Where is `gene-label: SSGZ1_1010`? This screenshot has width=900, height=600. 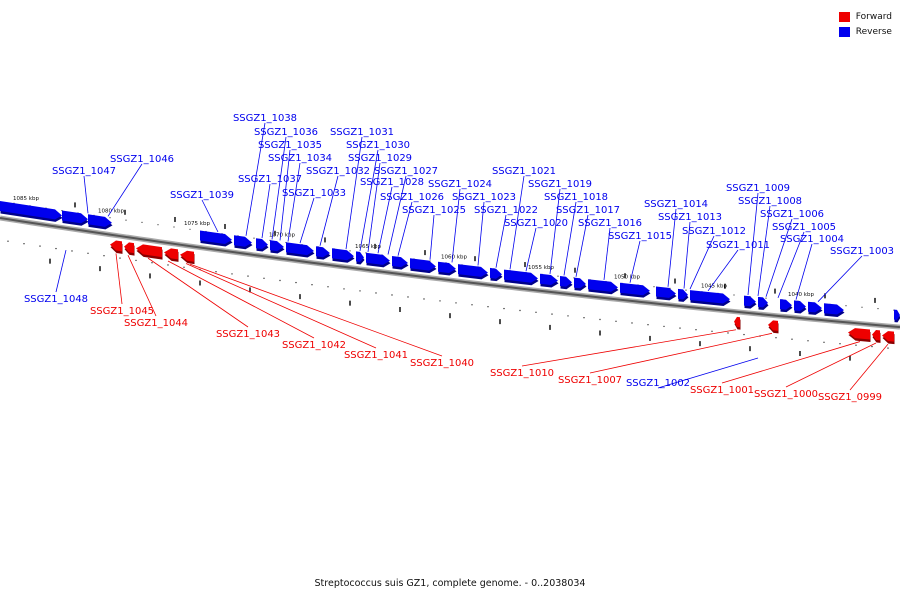 gene-label: SSGZ1_1010 is located at coordinates (522, 373).